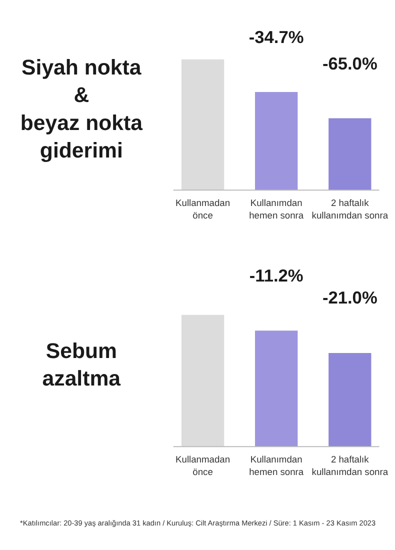 The width and height of the screenshot is (395, 550). Describe the element at coordinates (276, 37) in the screenshot. I see `text: -34.7%` at that location.